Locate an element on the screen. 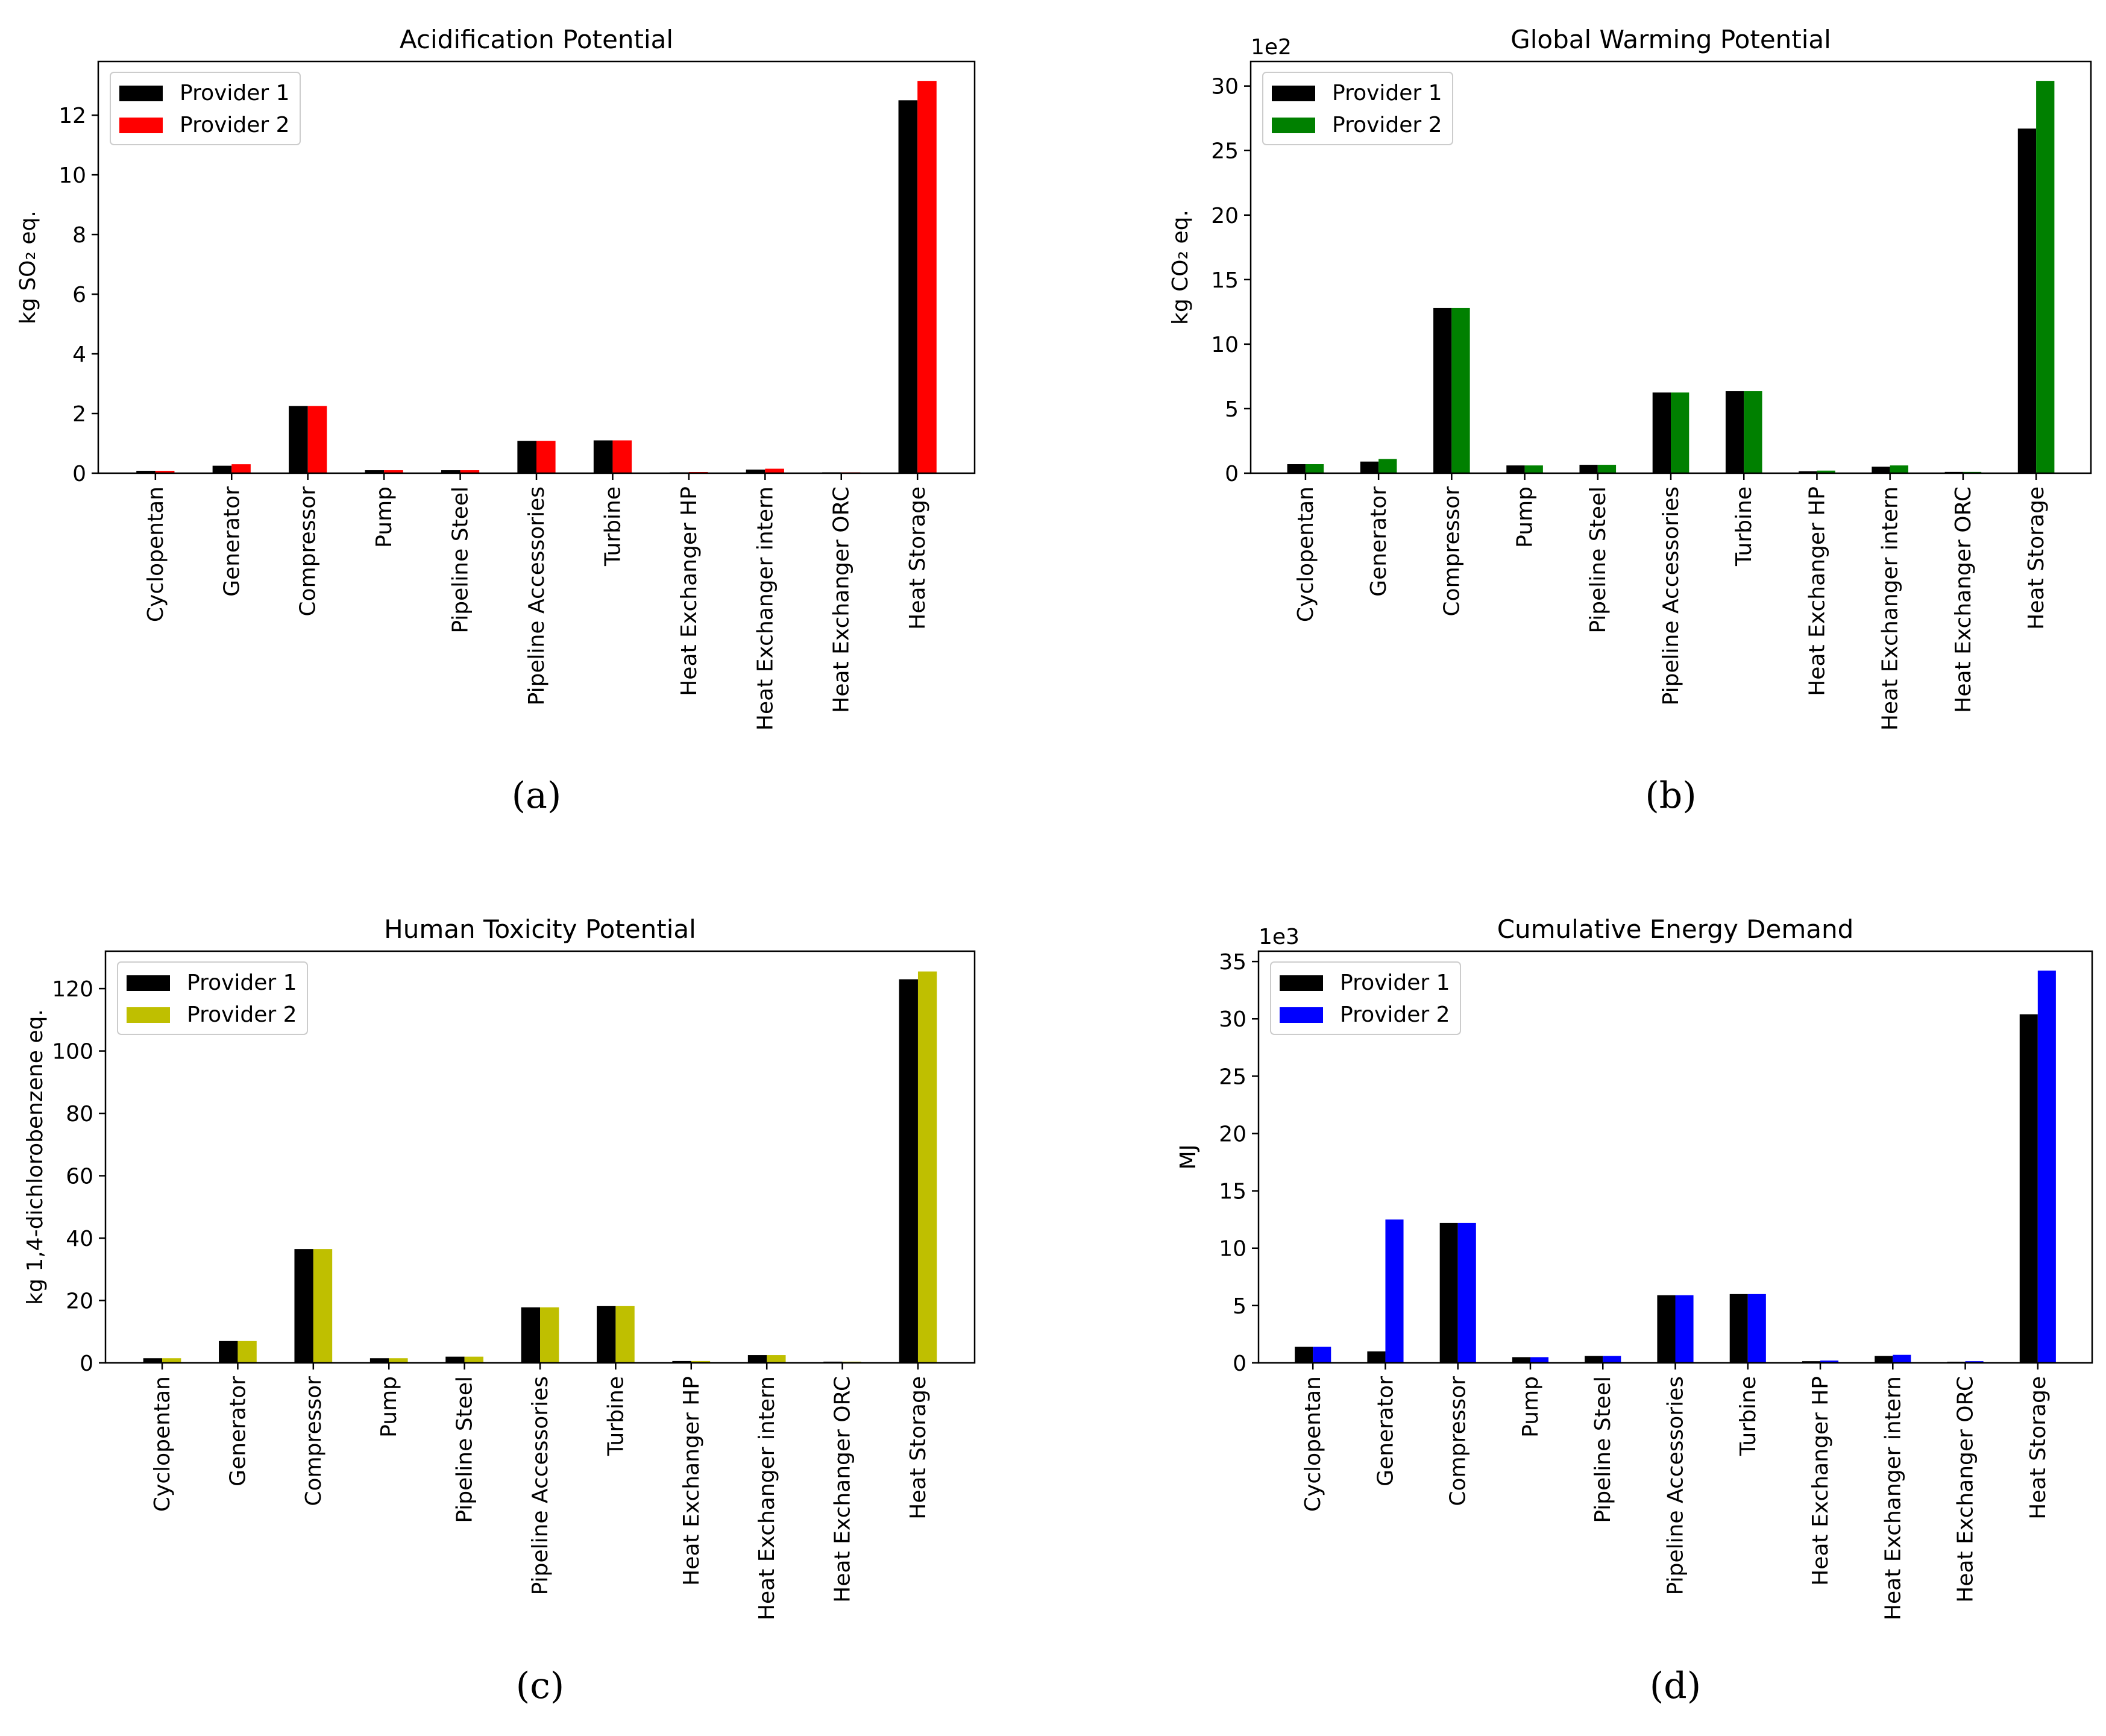  x-tick-label: Heat Exchanger ORC is located at coordinates (841, 599).